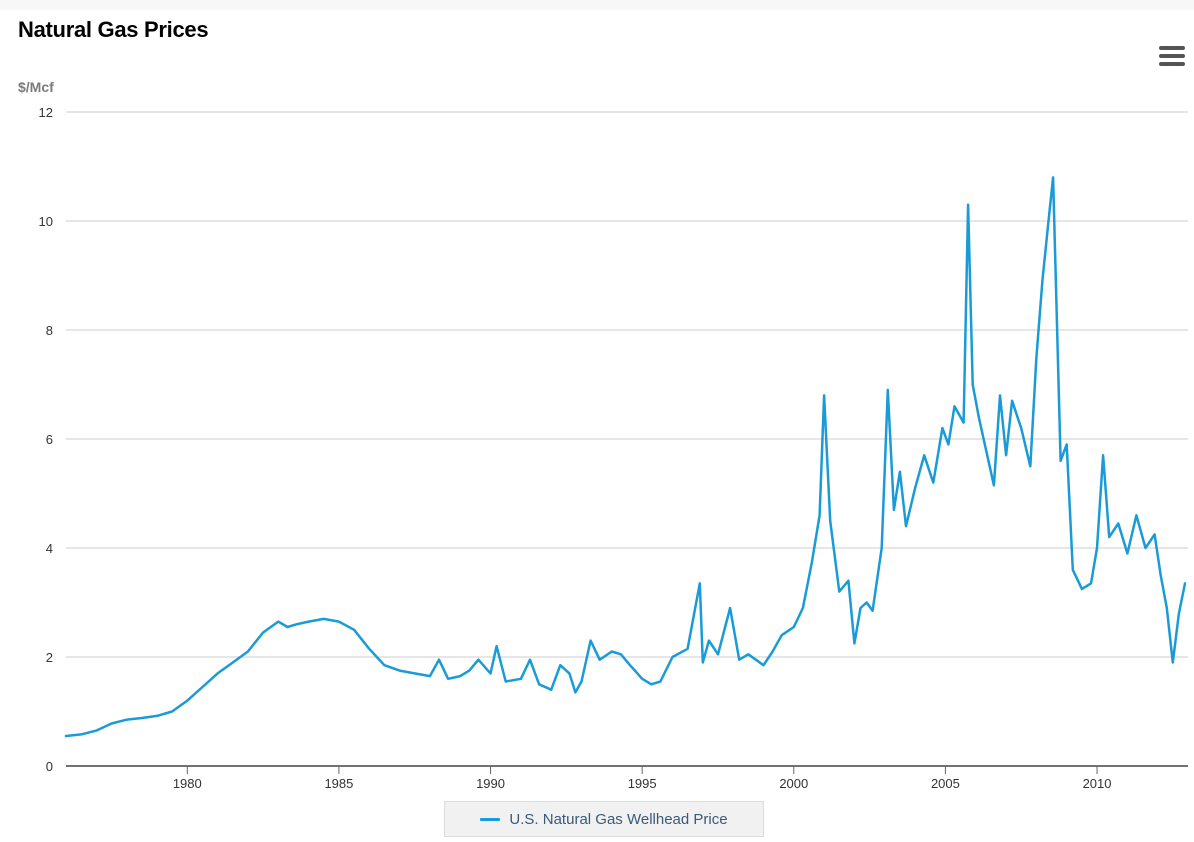 This screenshot has height=842, width=1194. I want to click on y-tick-label: 6, so click(49, 439).